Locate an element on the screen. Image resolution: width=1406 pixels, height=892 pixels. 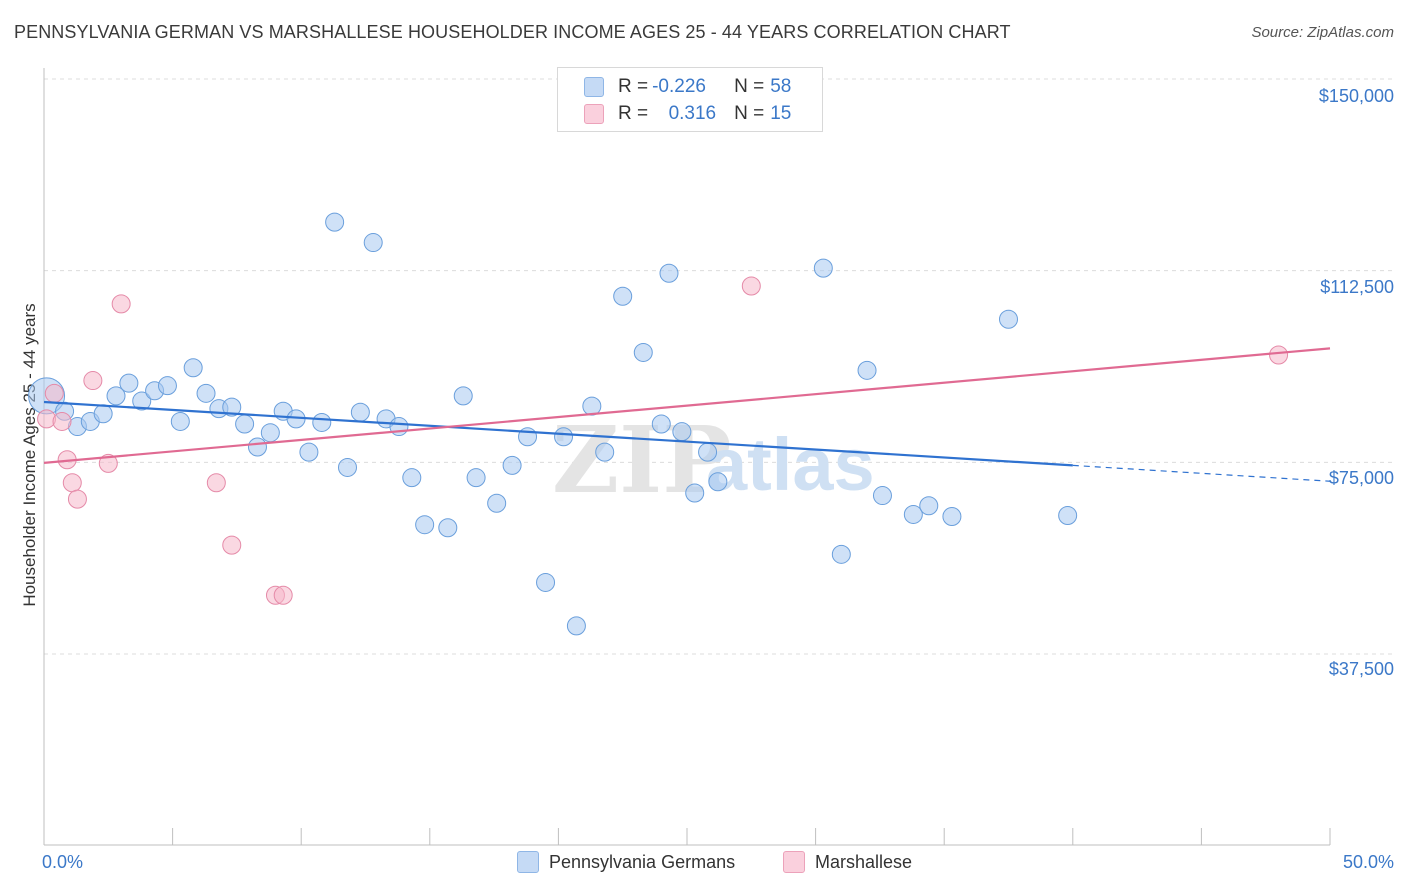
legend-swatch-pink is located at coordinates (594, 114).